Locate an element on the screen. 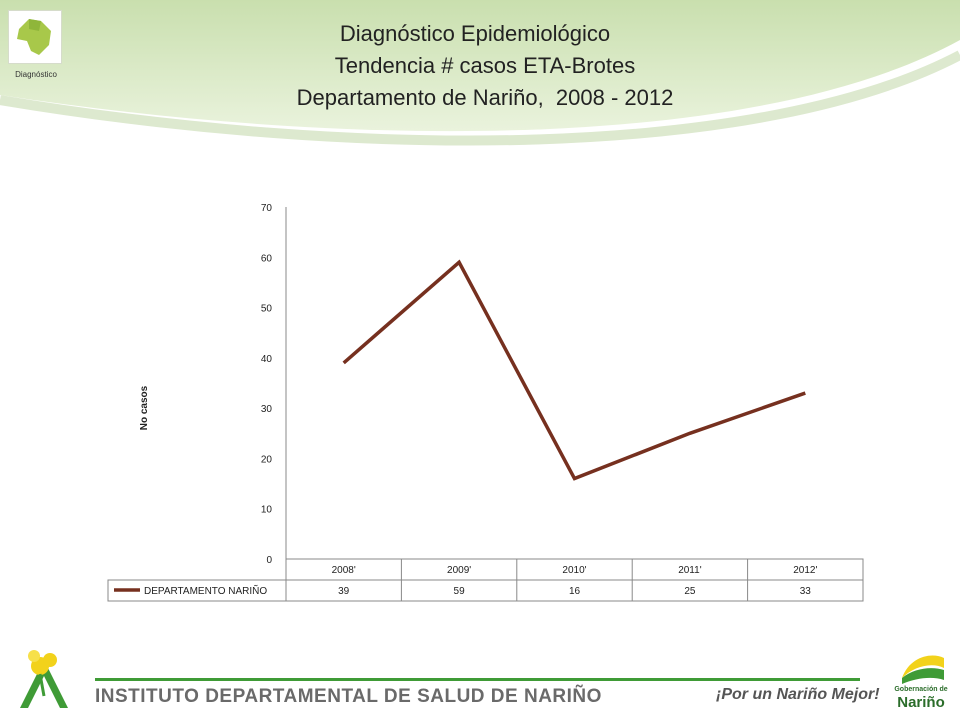 The height and width of the screenshot is (720, 960). narino-map-icon is located at coordinates (34, 37).